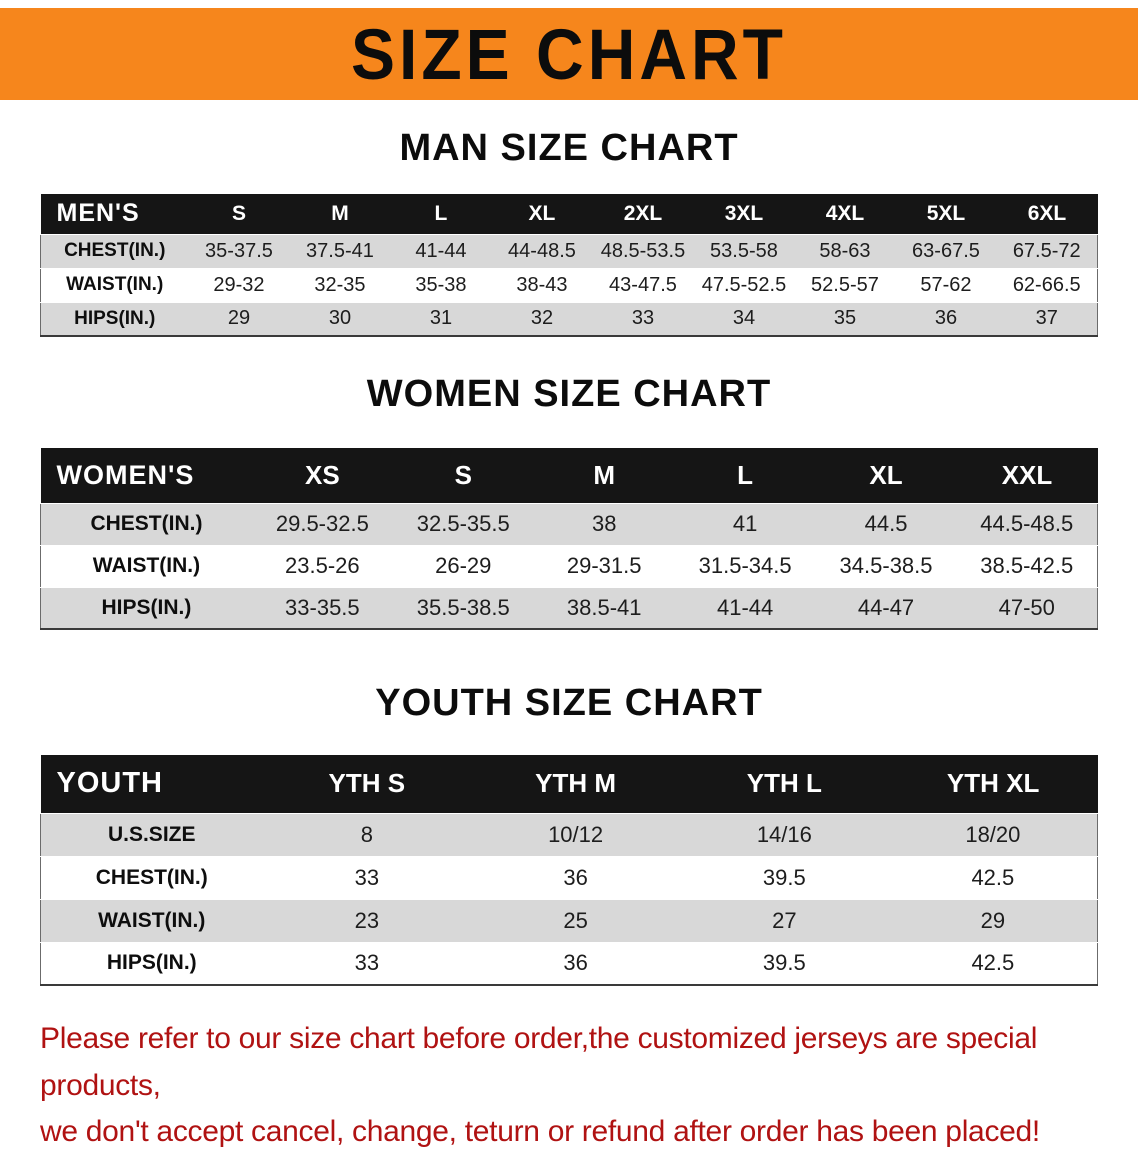 Image resolution: width=1138 pixels, height=1156 pixels. What do you see at coordinates (886, 565) in the screenshot?
I see `size-value: 34.5-38.5` at bounding box center [886, 565].